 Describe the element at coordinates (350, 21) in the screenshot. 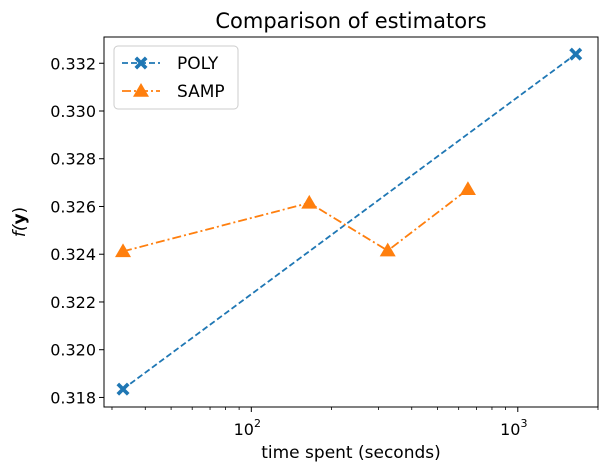

I see `chart-title: Comparison of estimators` at that location.